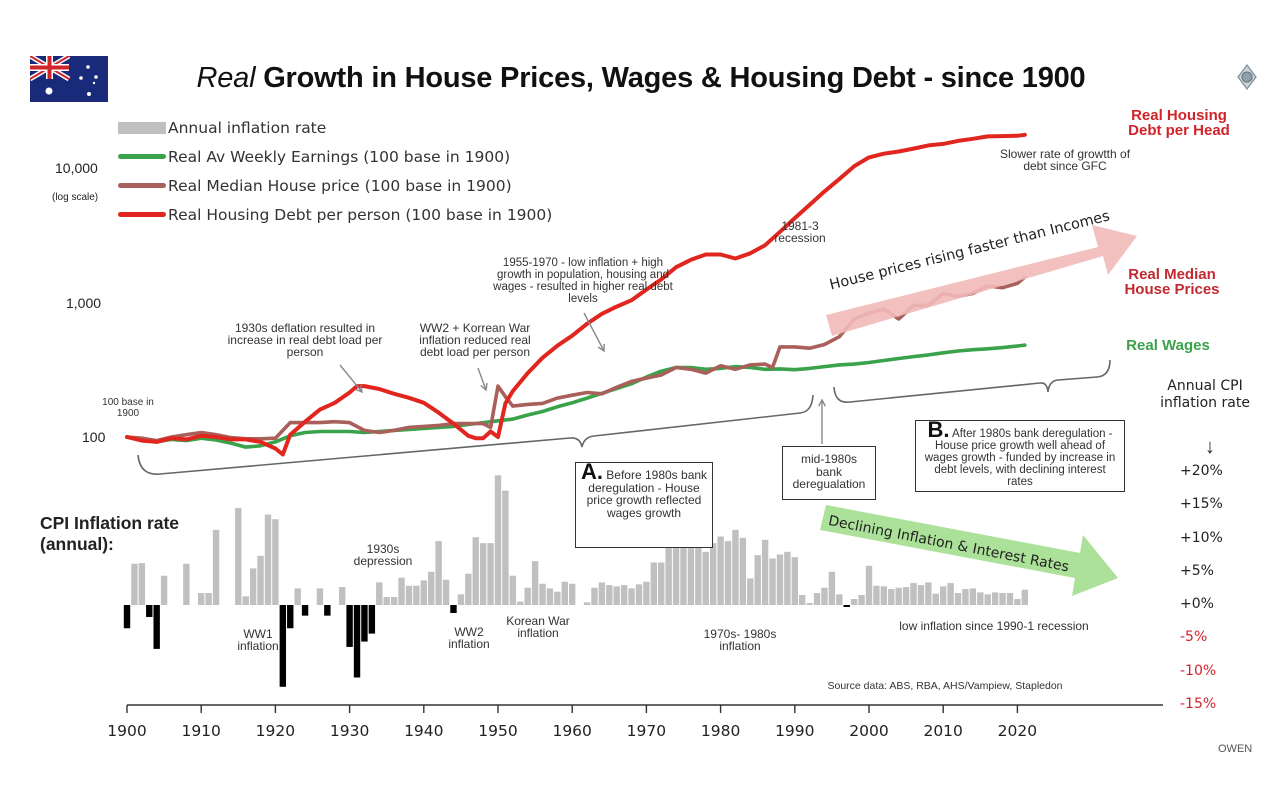 Image resolution: width=1282 pixels, height=810 pixels. I want to click on cpi-bar-1940, so click(423, 592).